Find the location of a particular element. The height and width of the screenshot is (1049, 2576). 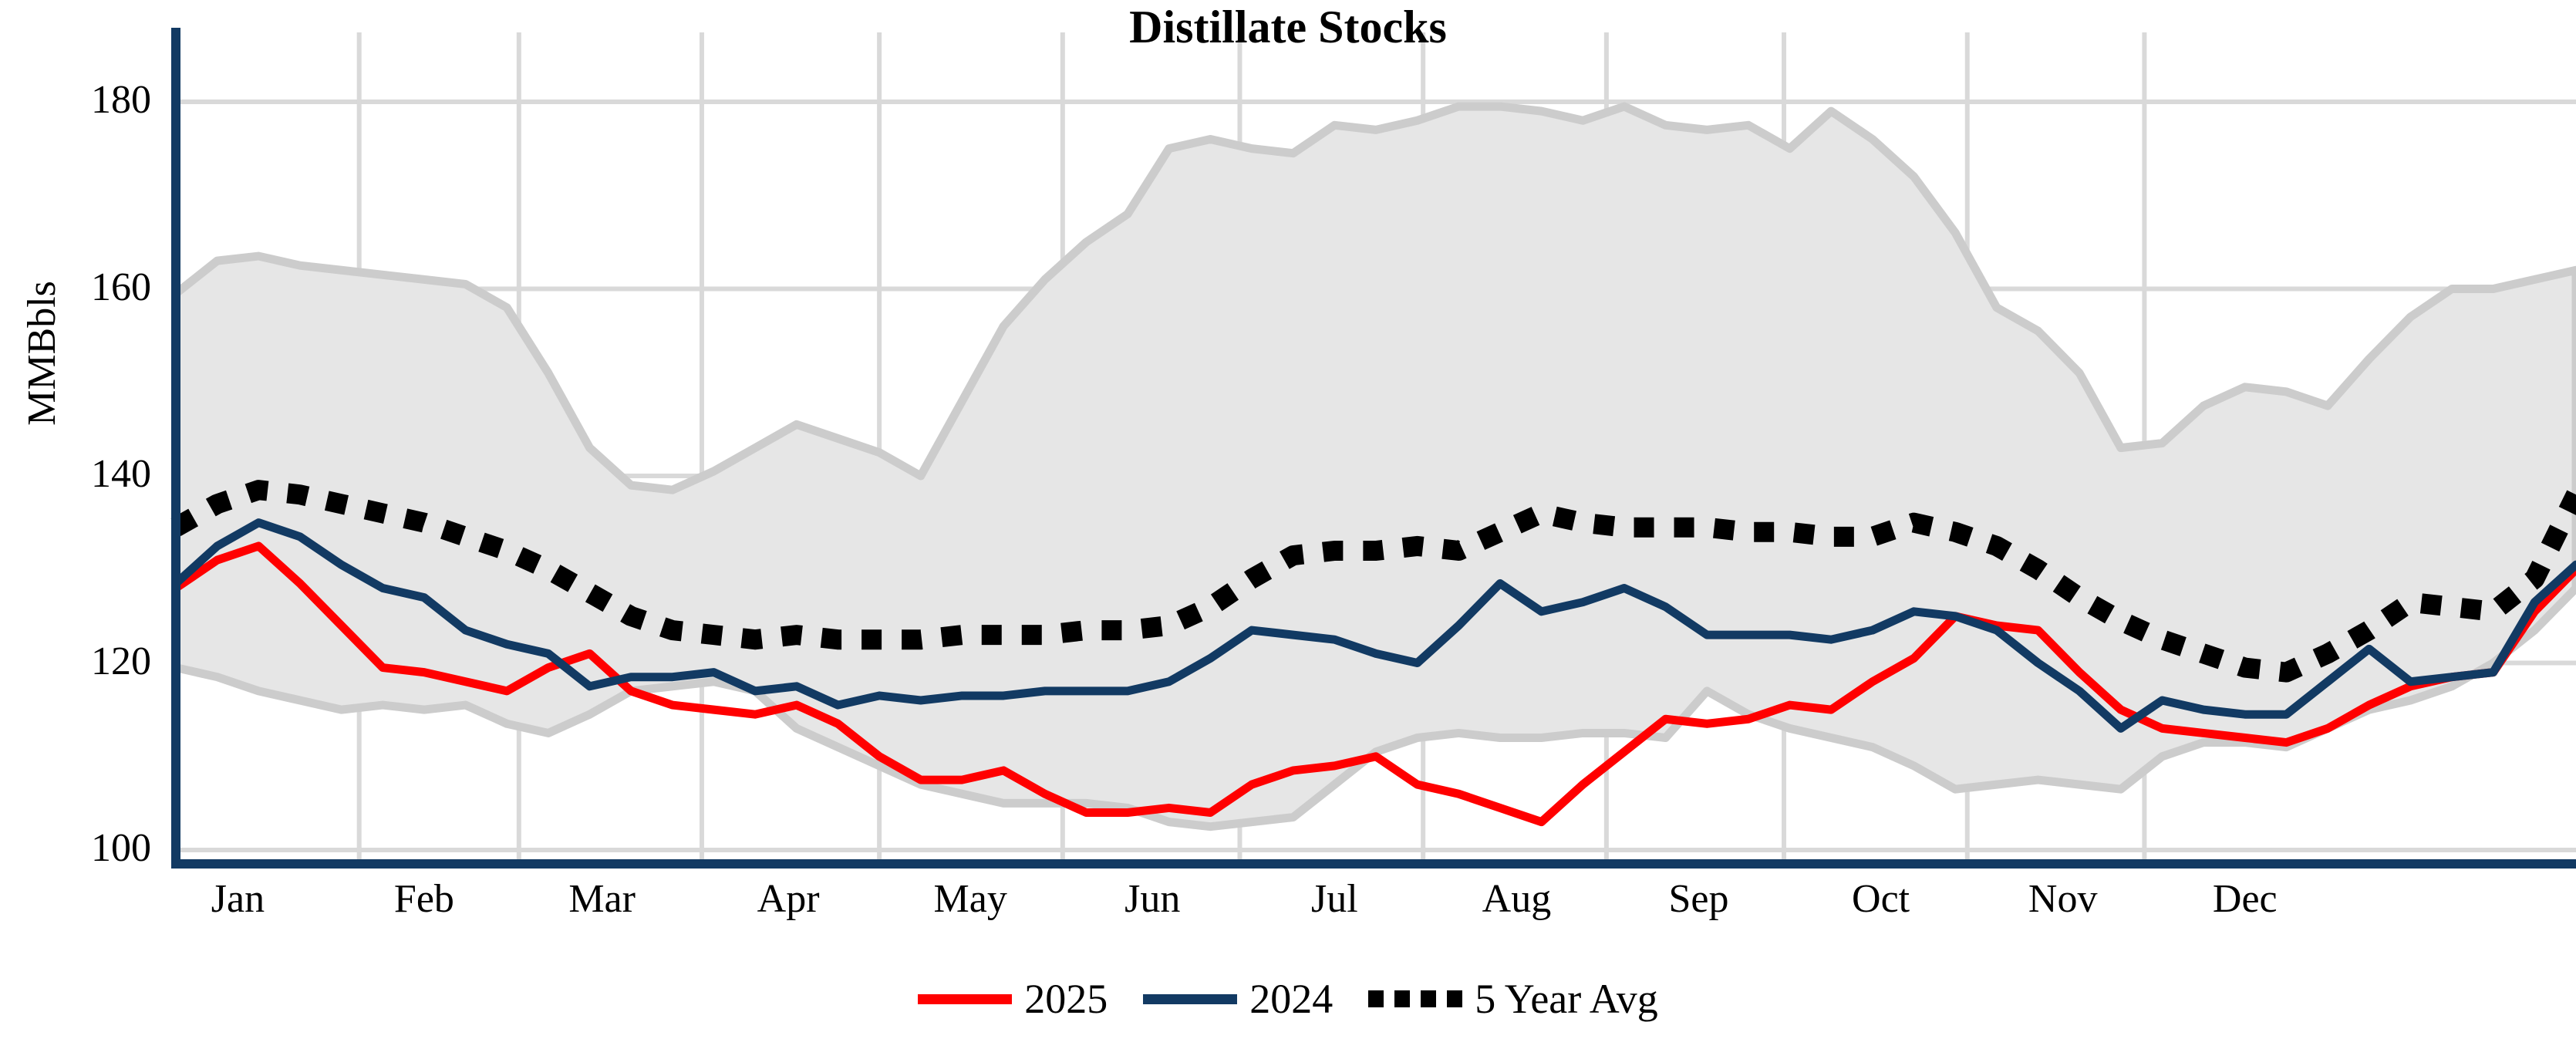

y-tick-label: 120 is located at coordinates (121, 661).